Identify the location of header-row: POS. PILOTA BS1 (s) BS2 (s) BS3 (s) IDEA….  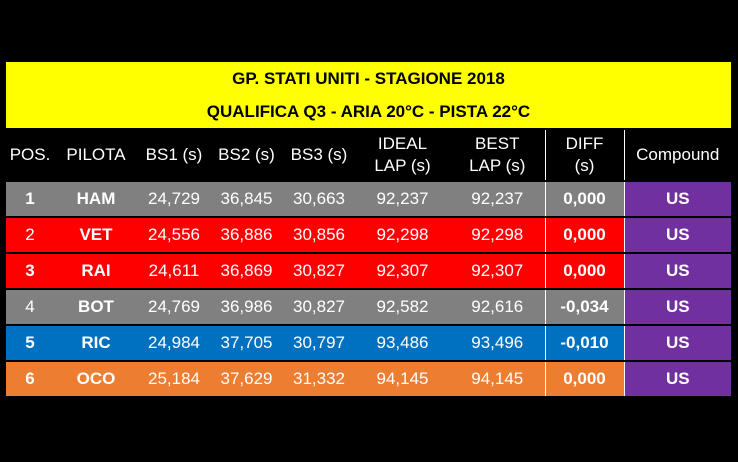
(368, 155).